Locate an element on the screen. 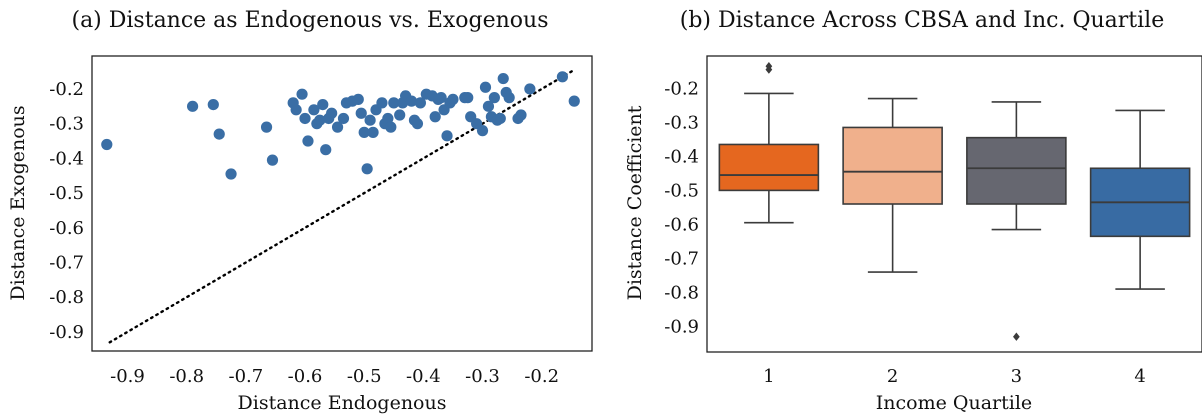 This screenshot has width=1202, height=418. boxplot-x-axis-label: Income Quartile is located at coordinates (954, 403).